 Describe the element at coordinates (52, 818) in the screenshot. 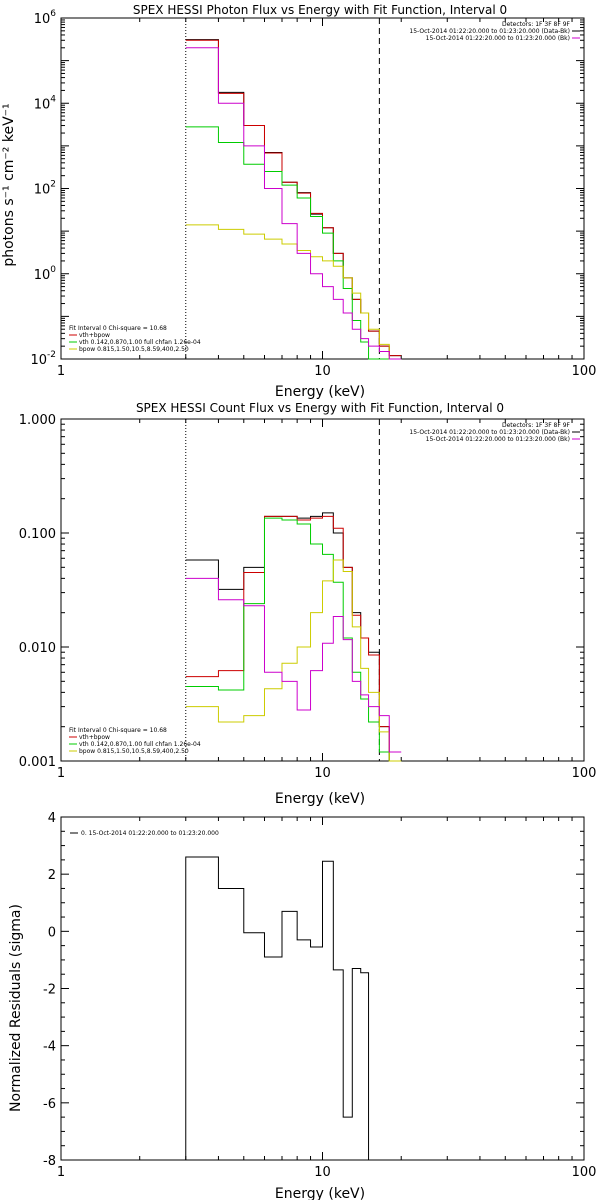

I see `y-tick-label: 4` at that location.